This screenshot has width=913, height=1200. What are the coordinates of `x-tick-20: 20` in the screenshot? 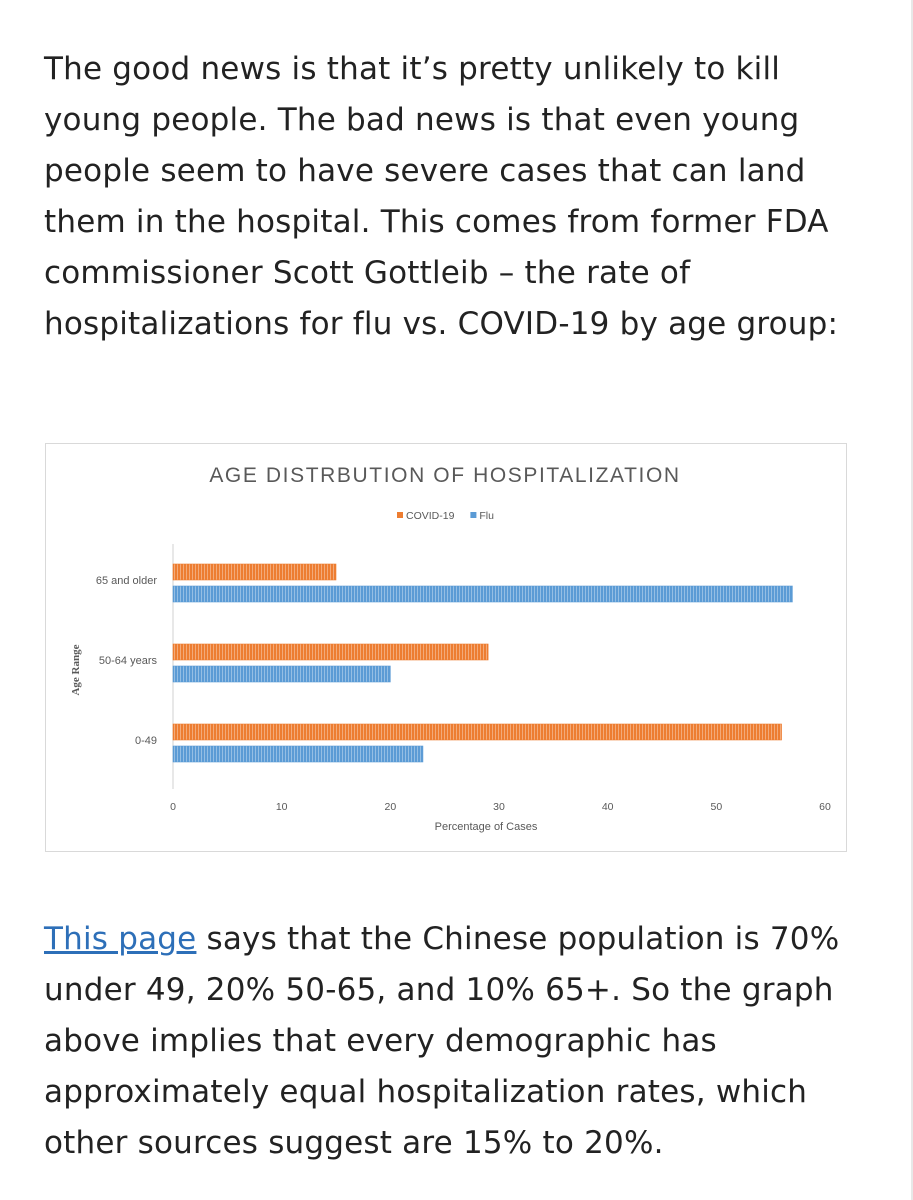 It's located at (390, 807).